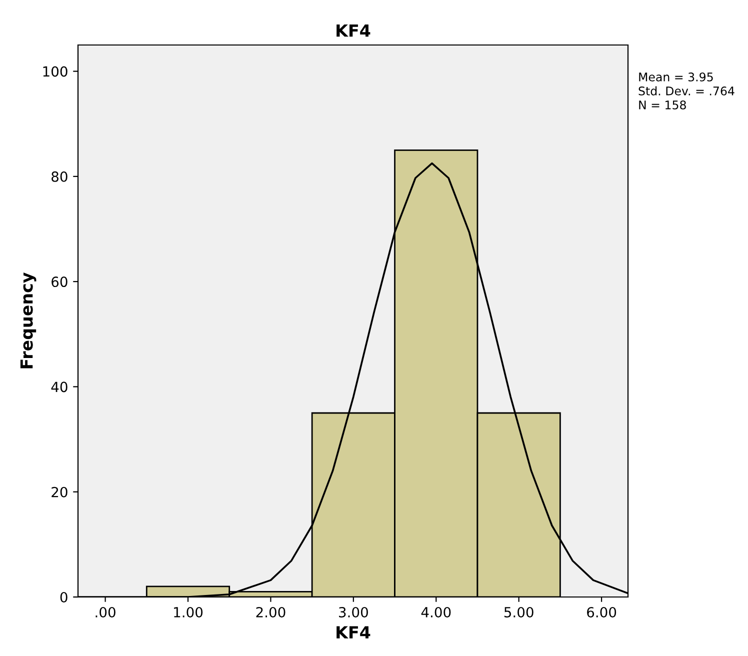  I want to click on x-tick-label: 3.00, so click(353, 612).